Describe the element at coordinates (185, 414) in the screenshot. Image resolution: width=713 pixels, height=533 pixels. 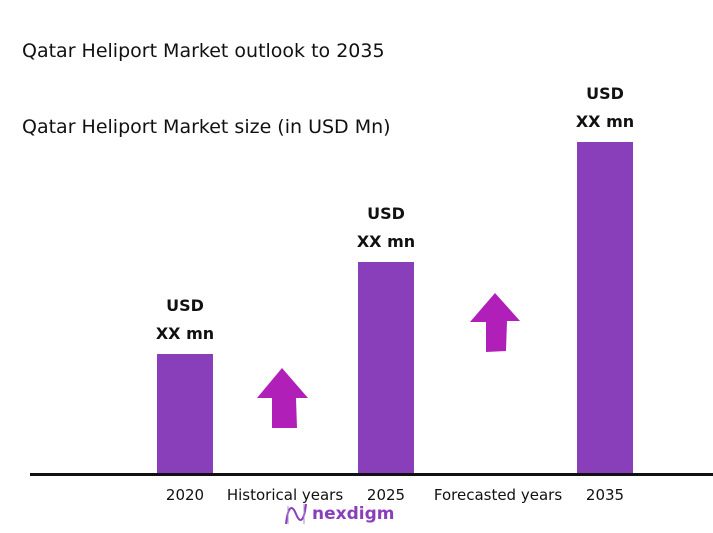
I see `bar-2020` at that location.